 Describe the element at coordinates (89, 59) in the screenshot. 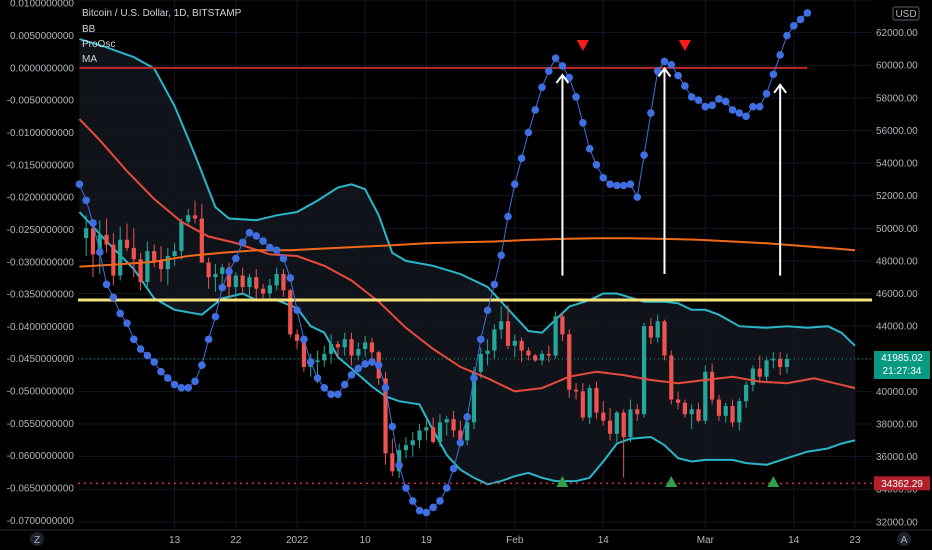

I see `indicator-ma: MA` at that location.